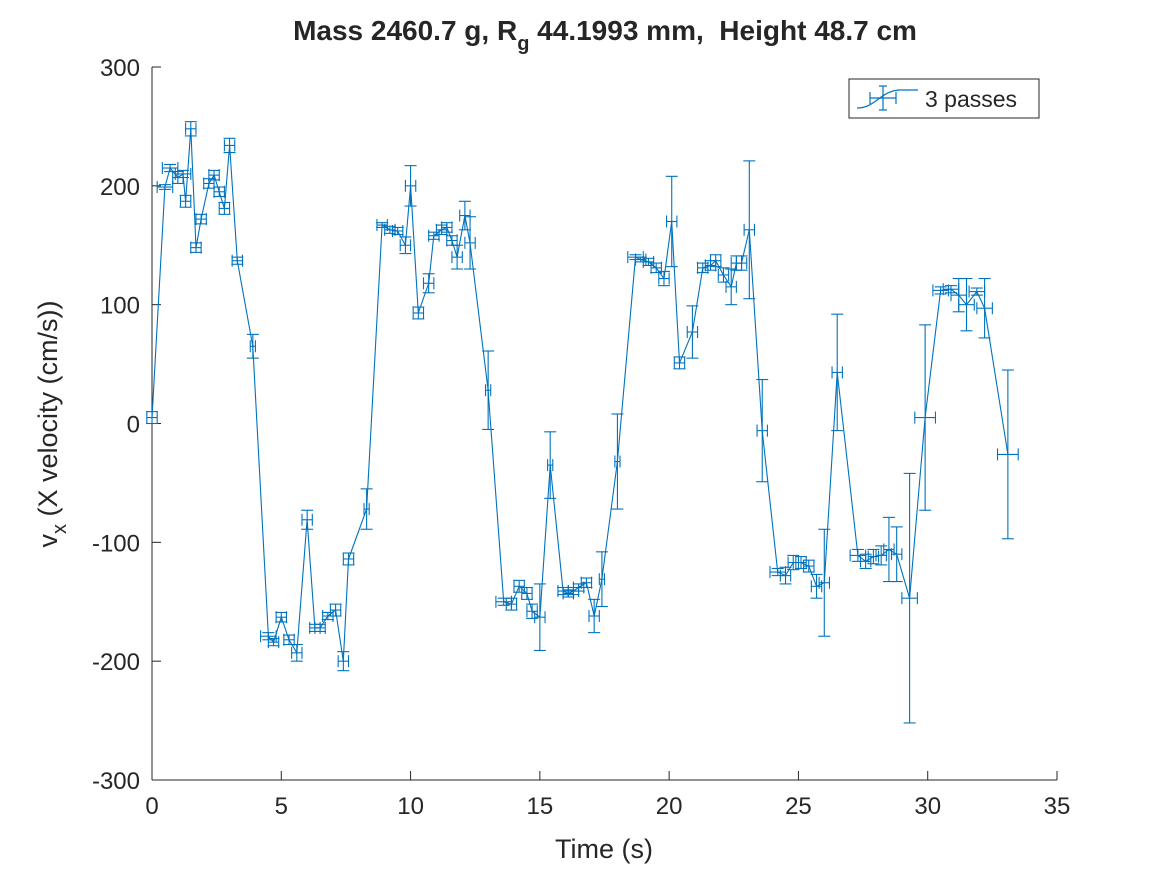 Image resolution: width=1167 pixels, height=875 pixels. What do you see at coordinates (971, 99) in the screenshot?
I see `legend-label: 3 passes` at bounding box center [971, 99].